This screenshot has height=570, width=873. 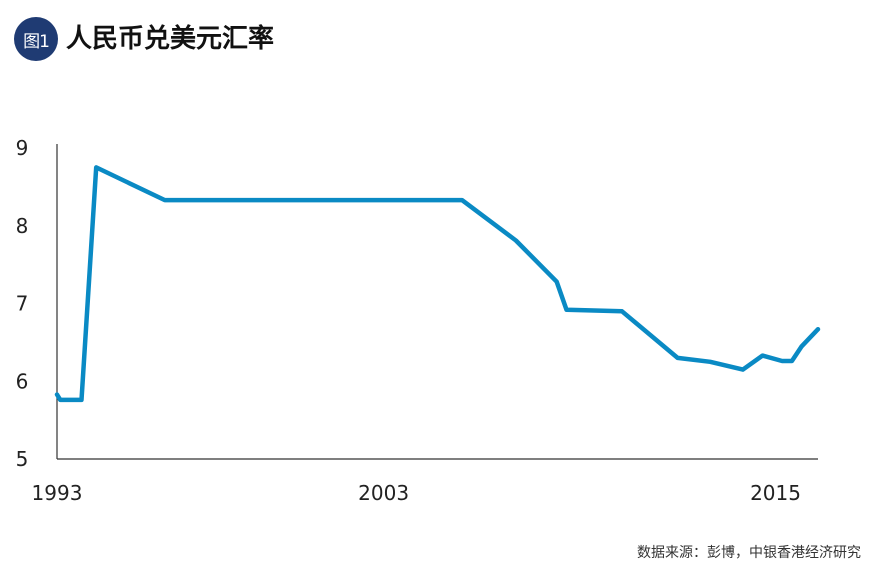 I want to click on y-tick-label: 8, so click(x=22, y=226).